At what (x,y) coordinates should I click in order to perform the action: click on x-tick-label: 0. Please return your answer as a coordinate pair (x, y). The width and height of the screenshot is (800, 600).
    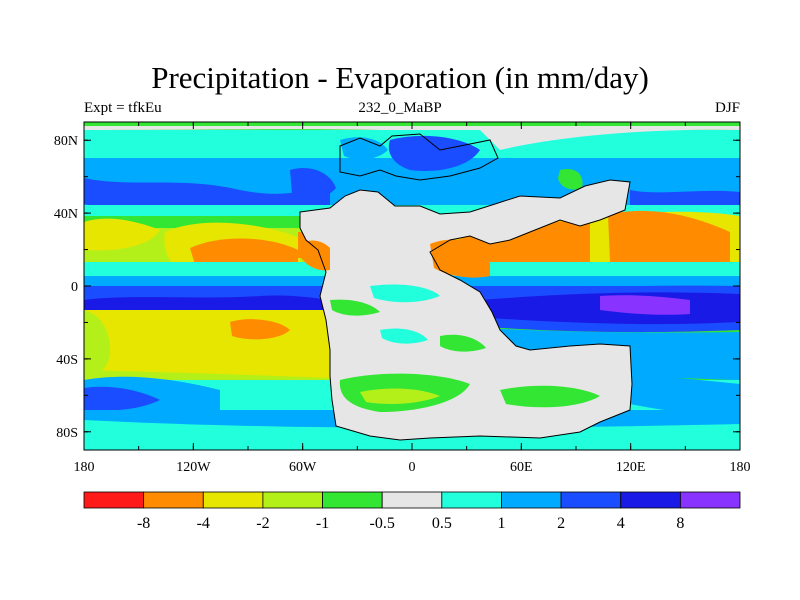
    Looking at the image, I should click on (412, 467).